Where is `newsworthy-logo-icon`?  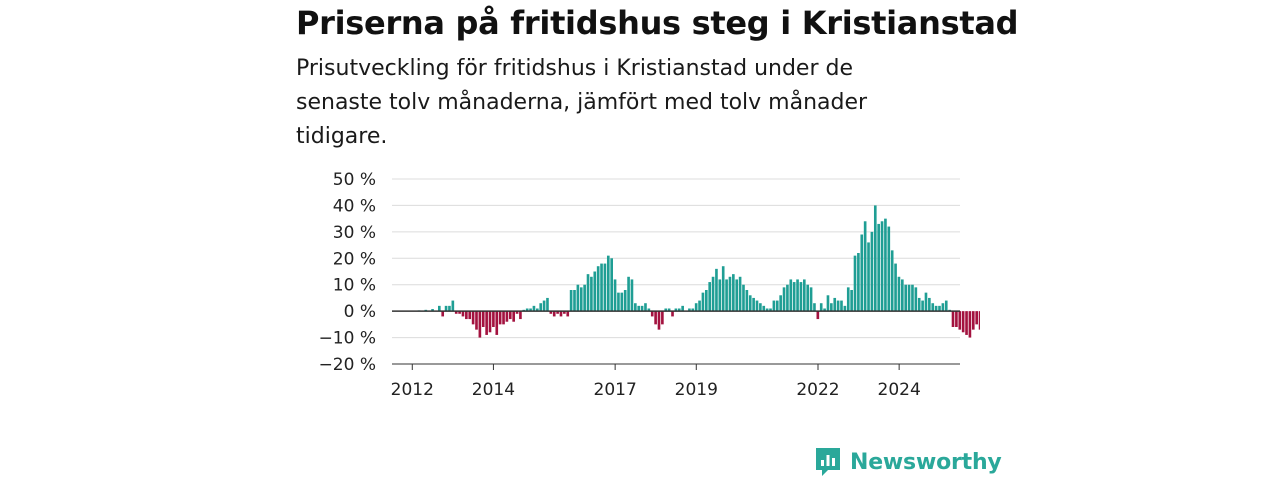
newsworthy-logo-icon is located at coordinates (828, 462).